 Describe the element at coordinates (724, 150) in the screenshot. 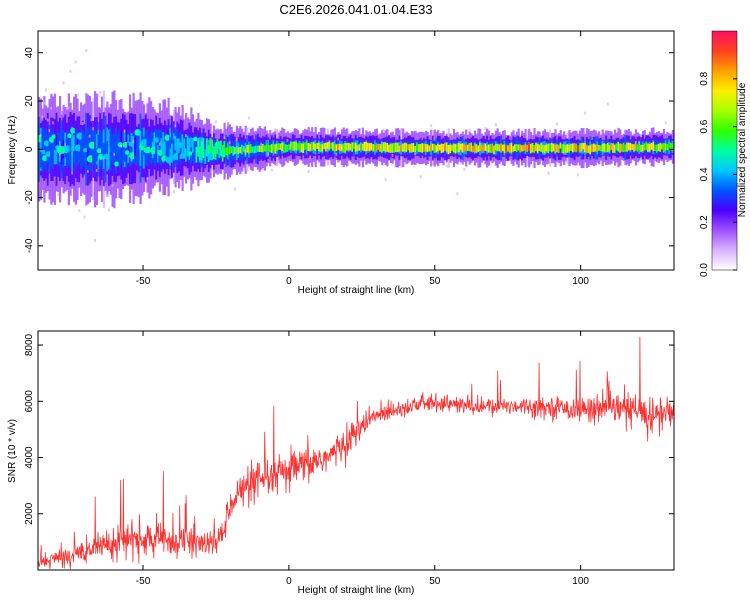

I see `colorbar-frame` at that location.